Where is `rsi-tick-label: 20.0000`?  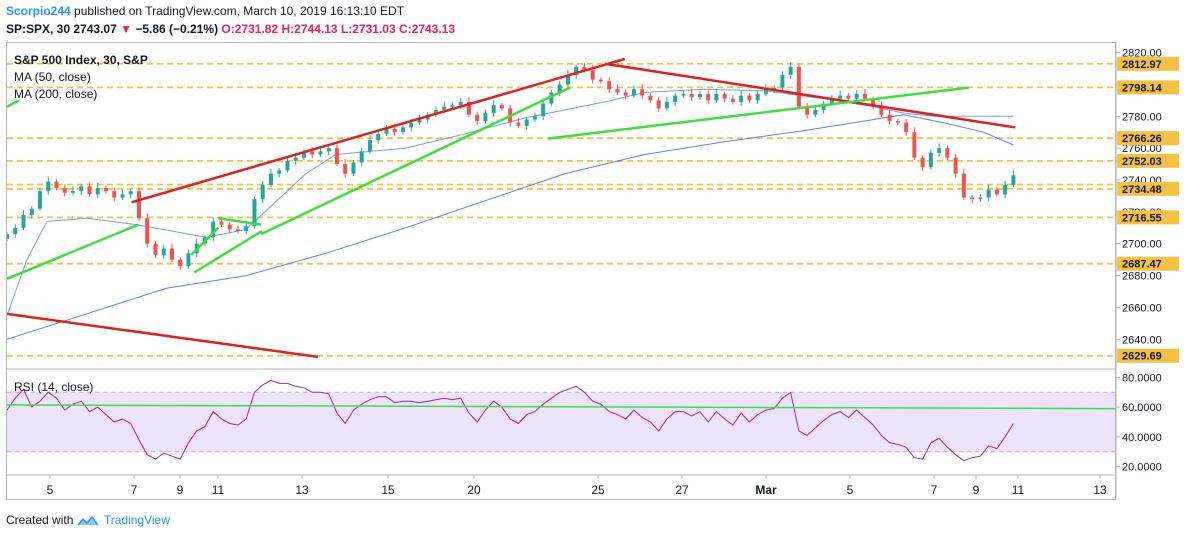
rsi-tick-label: 20.0000 is located at coordinates (1142, 468).